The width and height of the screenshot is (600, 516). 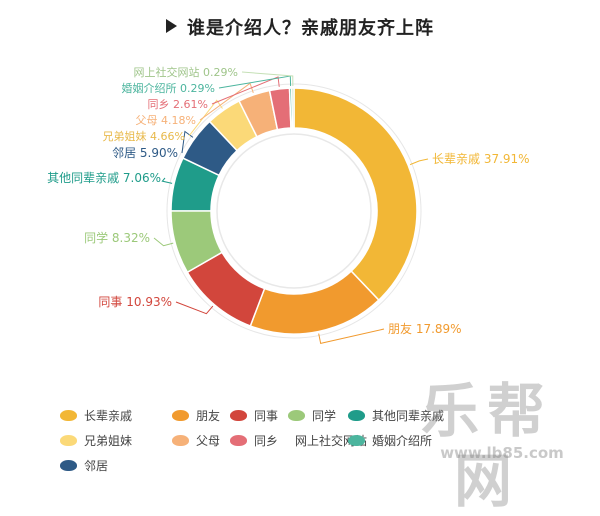 I want to click on chart-title: 谁是介绍人？亲戚朋友齐上阵, so click(x=300, y=27).